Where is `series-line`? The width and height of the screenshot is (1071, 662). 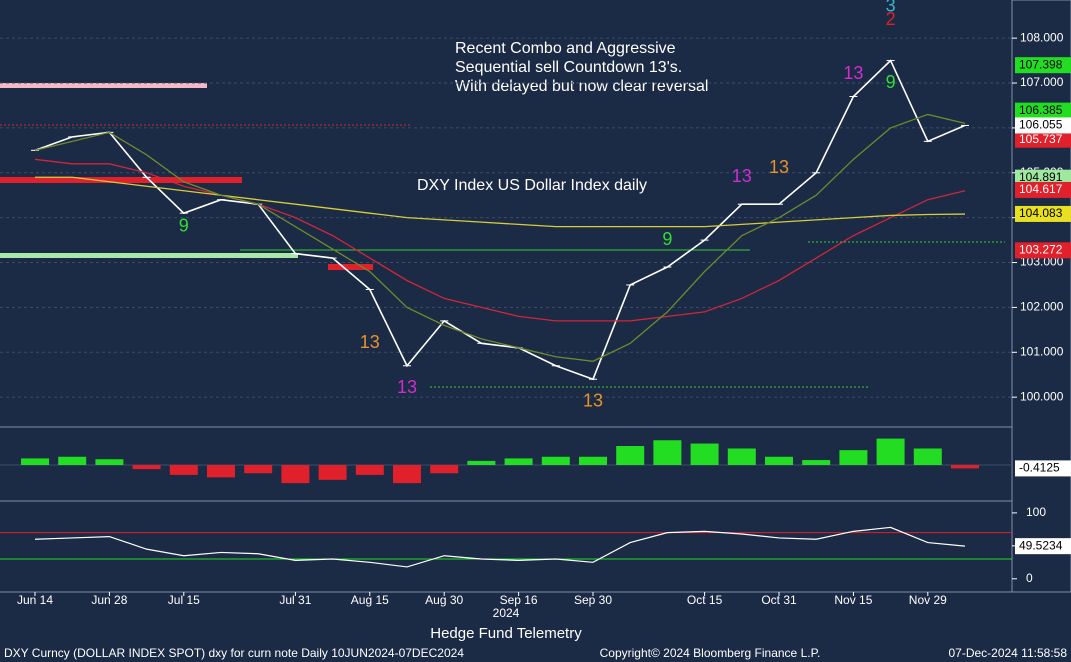 series-line is located at coordinates (500, 202).